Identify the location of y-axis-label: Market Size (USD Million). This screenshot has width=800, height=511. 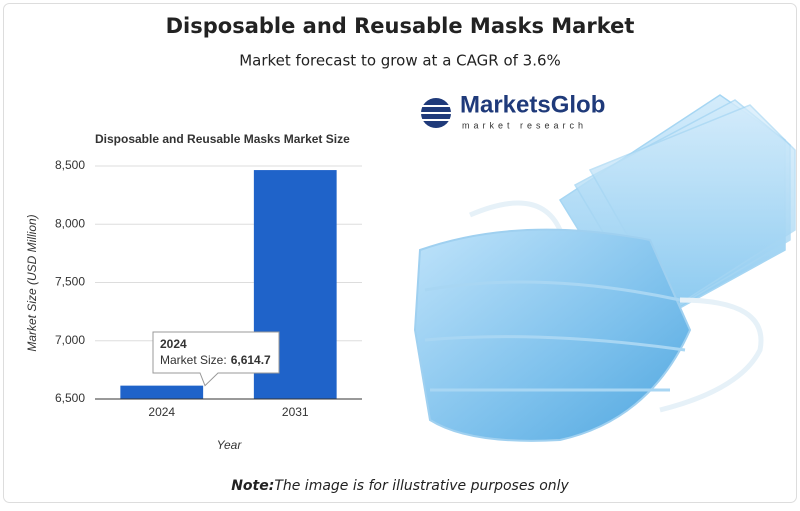
(32, 282).